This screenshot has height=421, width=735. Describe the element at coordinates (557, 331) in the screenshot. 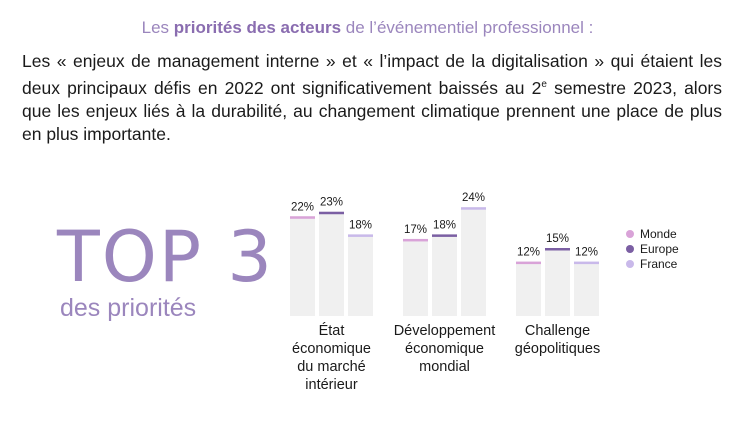

I see `category-label-line: Challenge` at that location.